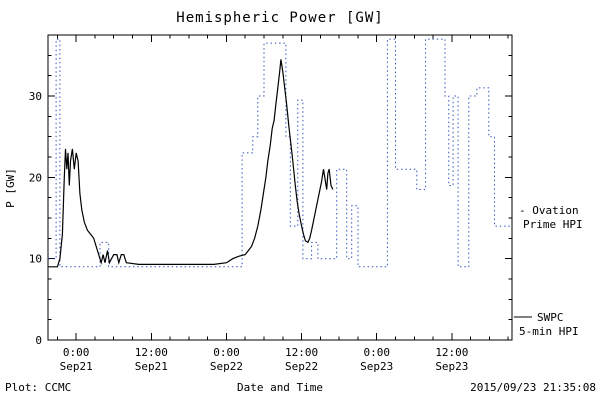 The height and width of the screenshot is (400, 600). I want to click on footer-timestamp: 2015/09/23 21:35:08, so click(533, 387).